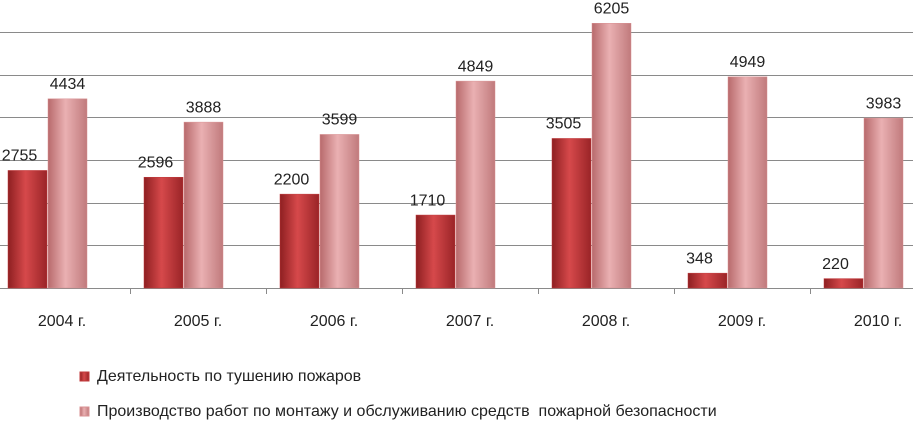 Image resolution: width=913 pixels, height=422 pixels. What do you see at coordinates (564, 124) in the screenshot?
I see `value-label: 3505` at bounding box center [564, 124].